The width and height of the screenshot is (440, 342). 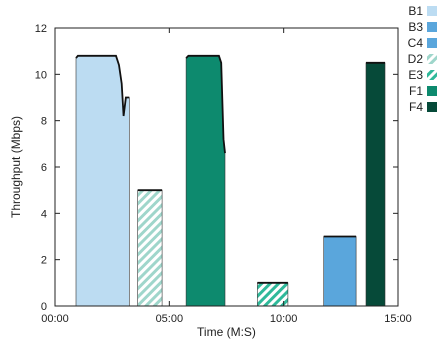 What do you see at coordinates (340, 271) in the screenshot?
I see `series-area-b3` at bounding box center [340, 271].